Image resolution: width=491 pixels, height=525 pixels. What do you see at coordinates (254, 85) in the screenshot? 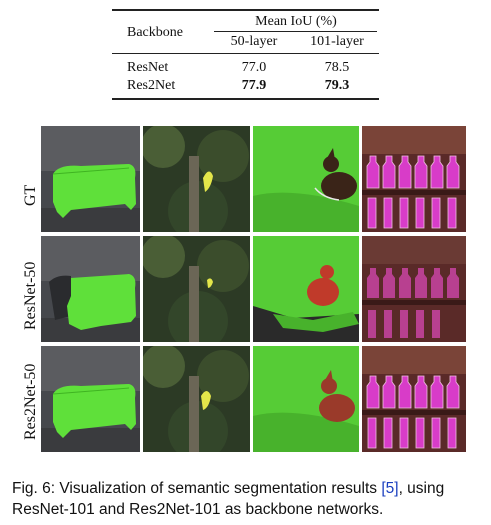
I see `row-value-50: 77.9` at bounding box center [254, 85].